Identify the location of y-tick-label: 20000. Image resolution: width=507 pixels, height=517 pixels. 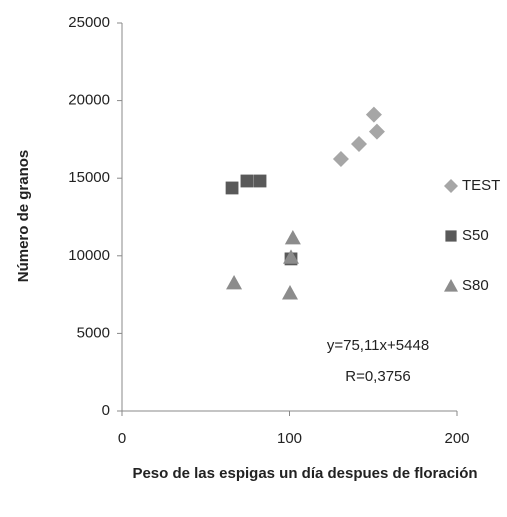
(89, 100).